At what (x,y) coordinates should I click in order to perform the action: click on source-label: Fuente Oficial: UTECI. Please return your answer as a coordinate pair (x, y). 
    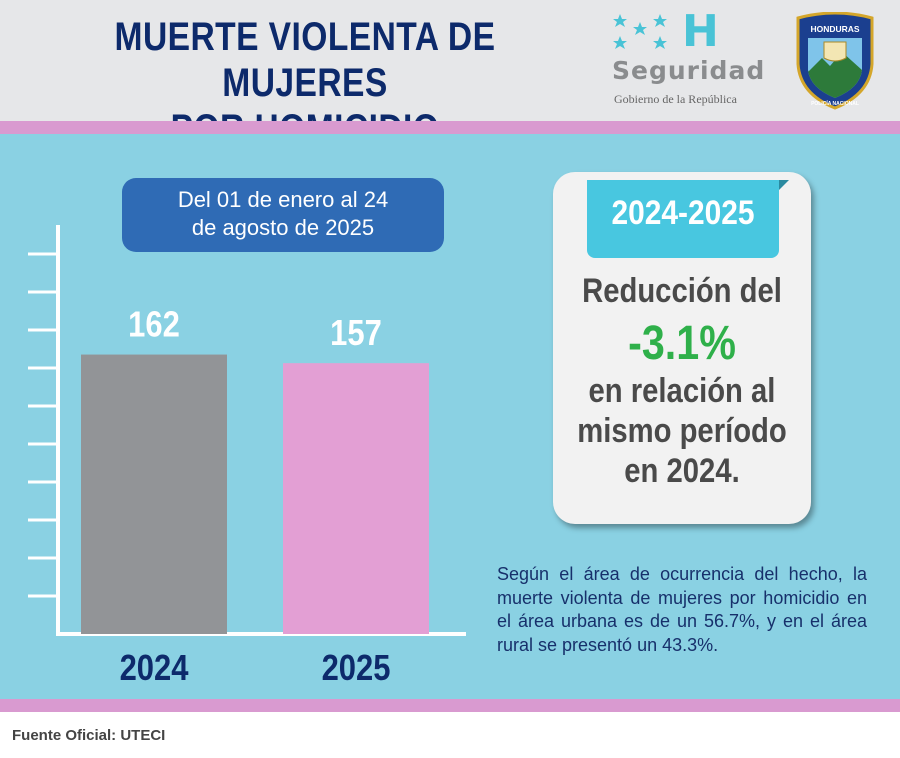
    Looking at the image, I should click on (88, 735).